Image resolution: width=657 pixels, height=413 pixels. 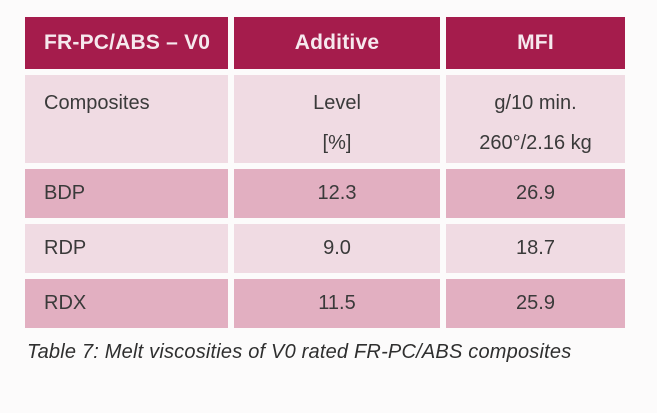 I want to click on table-row-bdp: BDP 12.3 26.9, so click(x=325, y=193).